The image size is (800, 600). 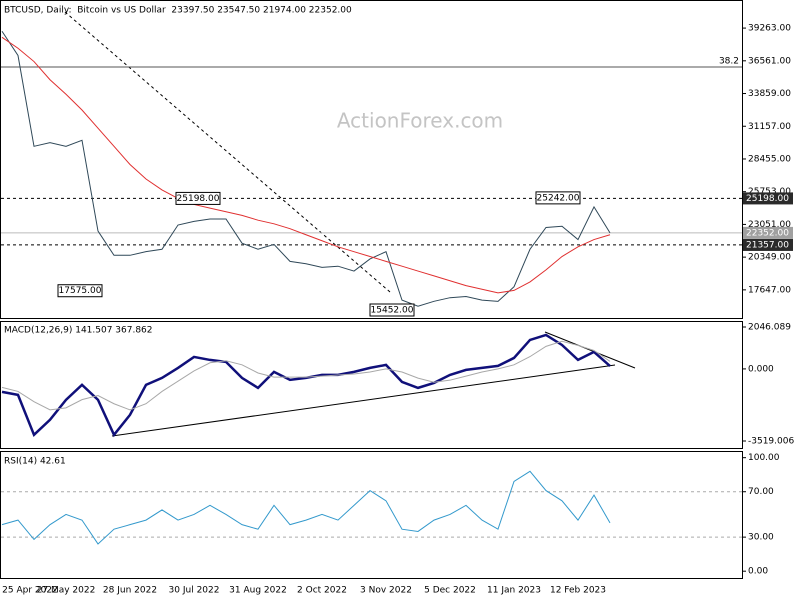 What do you see at coordinates (769, 225) in the screenshot?
I see `y-tick-label: 23051.00` at bounding box center [769, 225].